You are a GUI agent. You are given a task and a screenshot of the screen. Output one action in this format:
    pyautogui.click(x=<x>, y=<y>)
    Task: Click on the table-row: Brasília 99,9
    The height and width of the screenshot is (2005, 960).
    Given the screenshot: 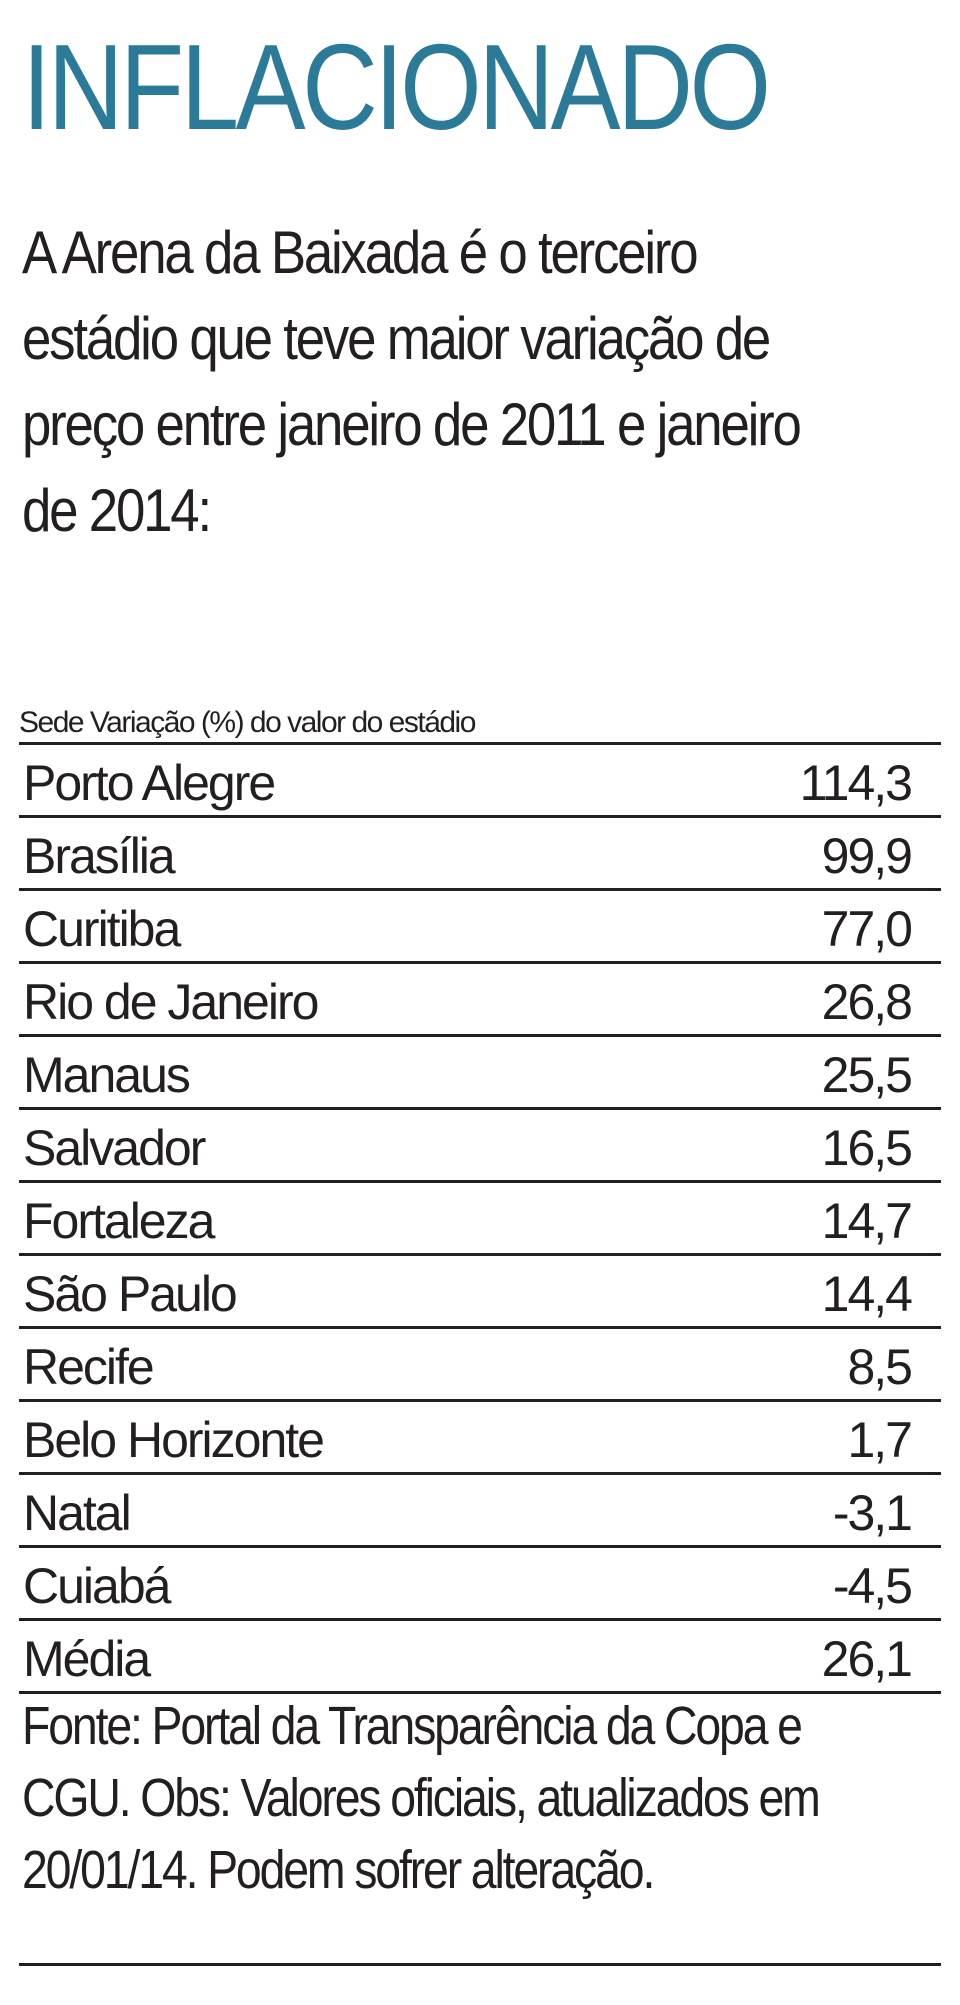 What is the action you would take?
    pyautogui.click(x=480, y=854)
    